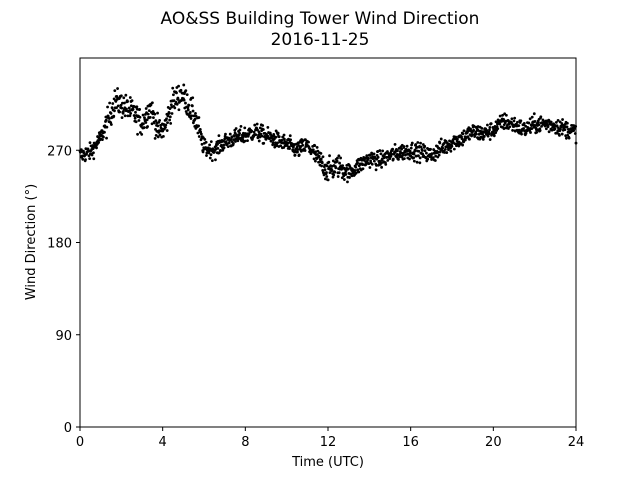 The height and width of the screenshot is (480, 640). I want to click on x-axis: 0 4 8 12 16 20 24, so click(330, 438).